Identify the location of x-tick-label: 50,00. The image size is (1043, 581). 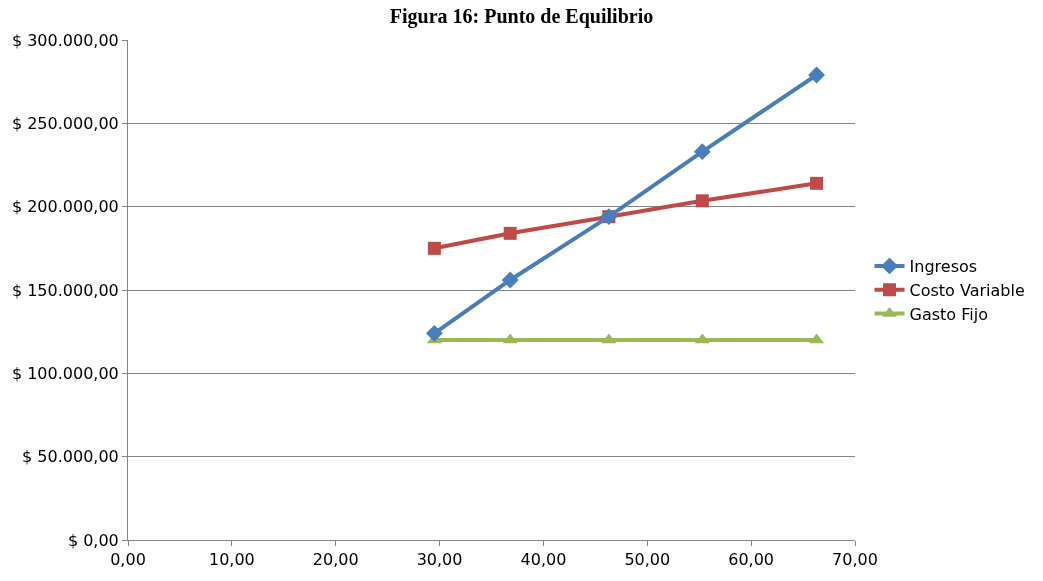
(647, 560).